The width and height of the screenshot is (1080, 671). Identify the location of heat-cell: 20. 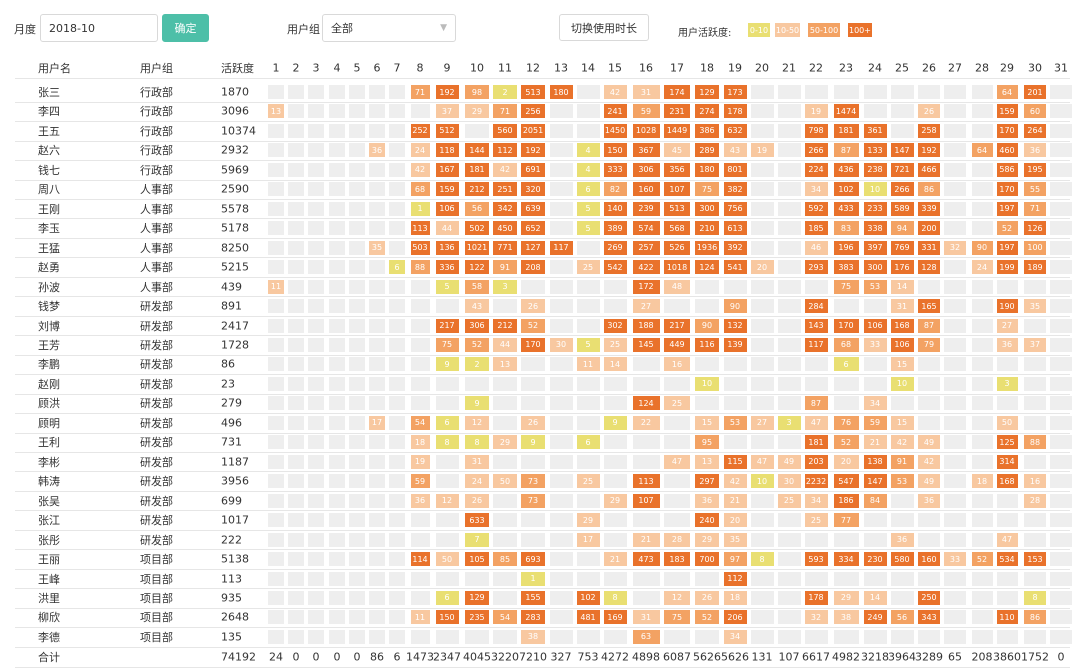
(762, 267).